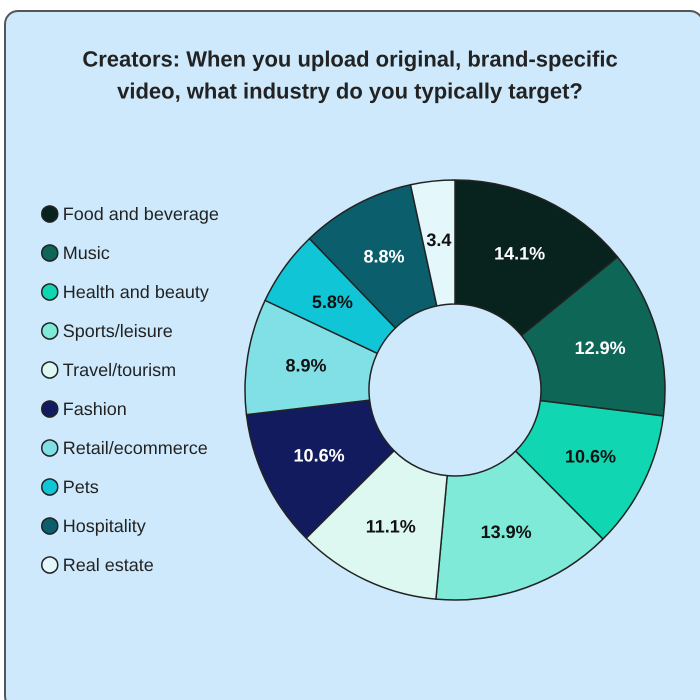 Image resolution: width=700 pixels, height=700 pixels. I want to click on data-label: 14.1%, so click(520, 254).